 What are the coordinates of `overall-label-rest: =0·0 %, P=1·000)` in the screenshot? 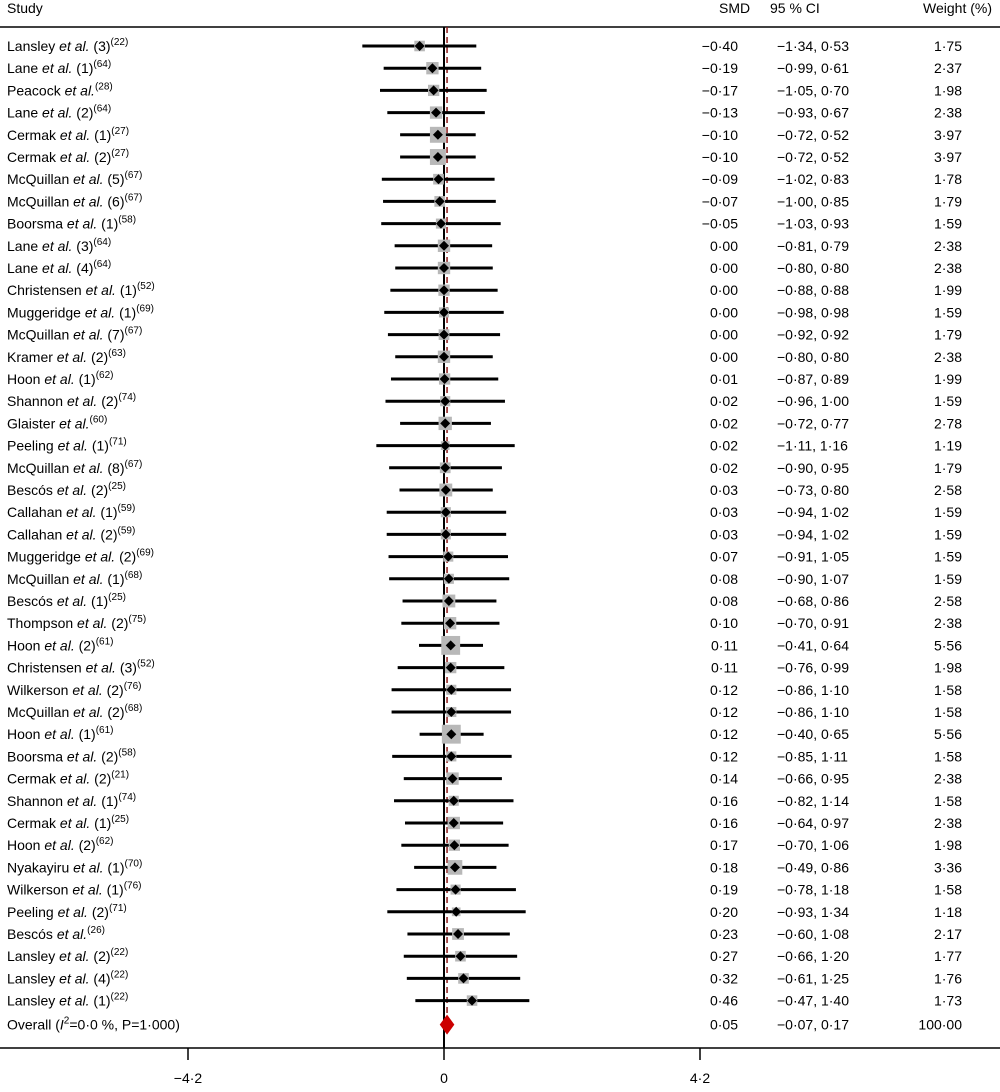 It's located at (124, 1025).